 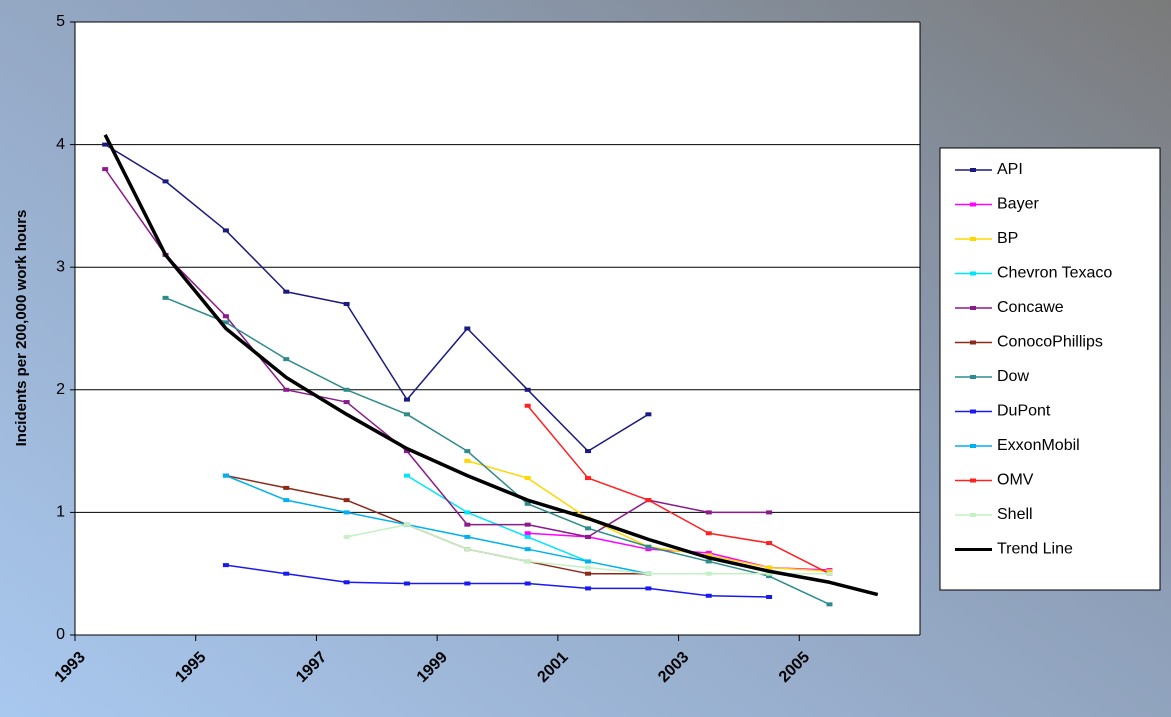 What do you see at coordinates (1024, 411) in the screenshot?
I see `legend-label: DuPont` at bounding box center [1024, 411].